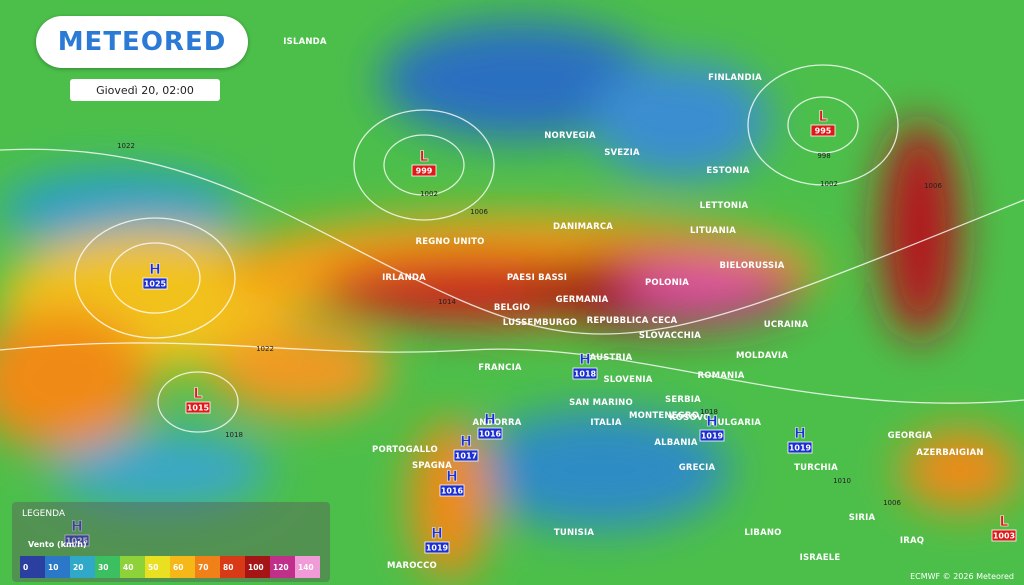 Image resolution: width=1024 pixels, height=585 pixels. Describe the element at coordinates (611, 358) in the screenshot. I see `country-label: AUSTRIA` at that location.